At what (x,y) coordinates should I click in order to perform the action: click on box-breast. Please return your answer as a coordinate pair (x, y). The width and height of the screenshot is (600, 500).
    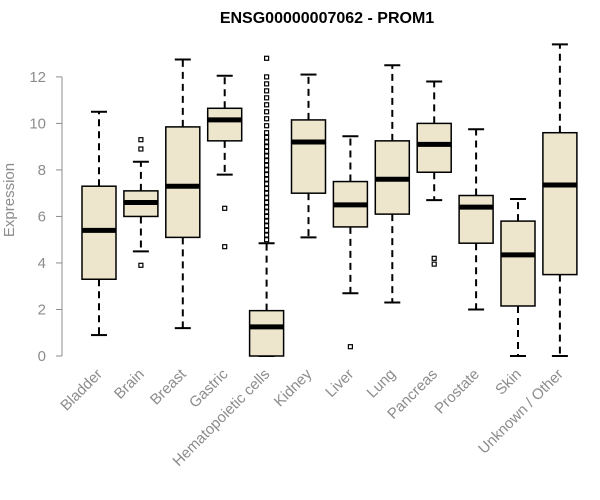
    Looking at the image, I should click on (183, 194).